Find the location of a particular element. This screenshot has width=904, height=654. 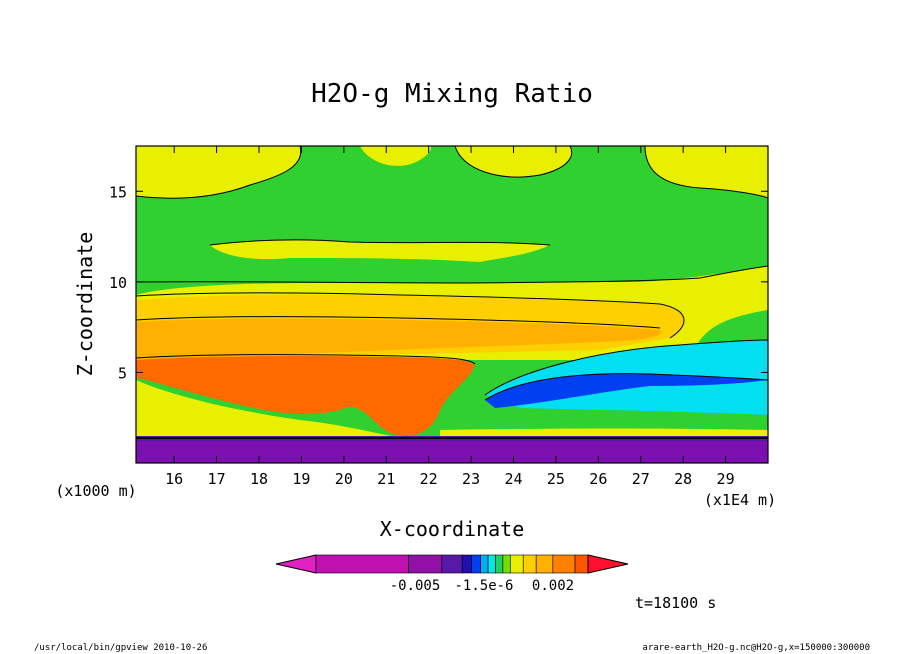

x-axis-label: X-coordinate is located at coordinates (452, 529).